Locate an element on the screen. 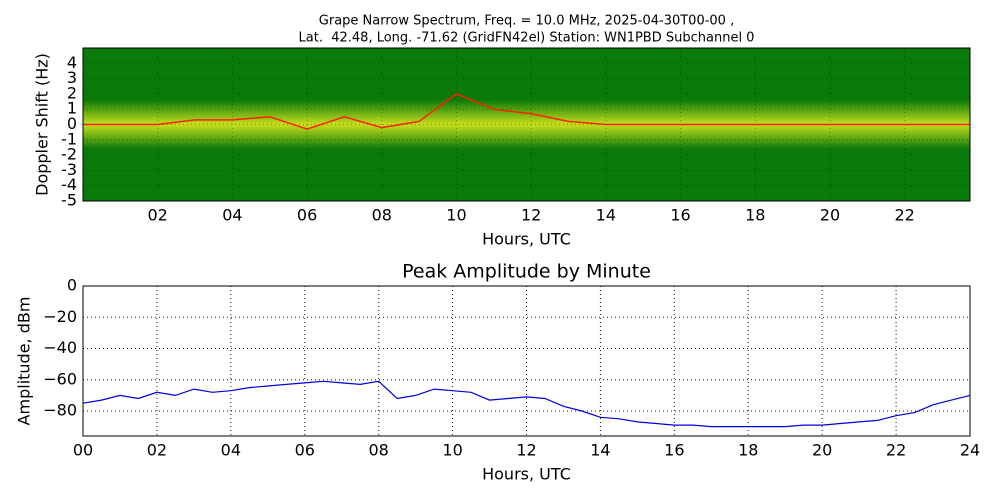 The image size is (1000, 500). y-tick-label: -3 is located at coordinates (69, 169).